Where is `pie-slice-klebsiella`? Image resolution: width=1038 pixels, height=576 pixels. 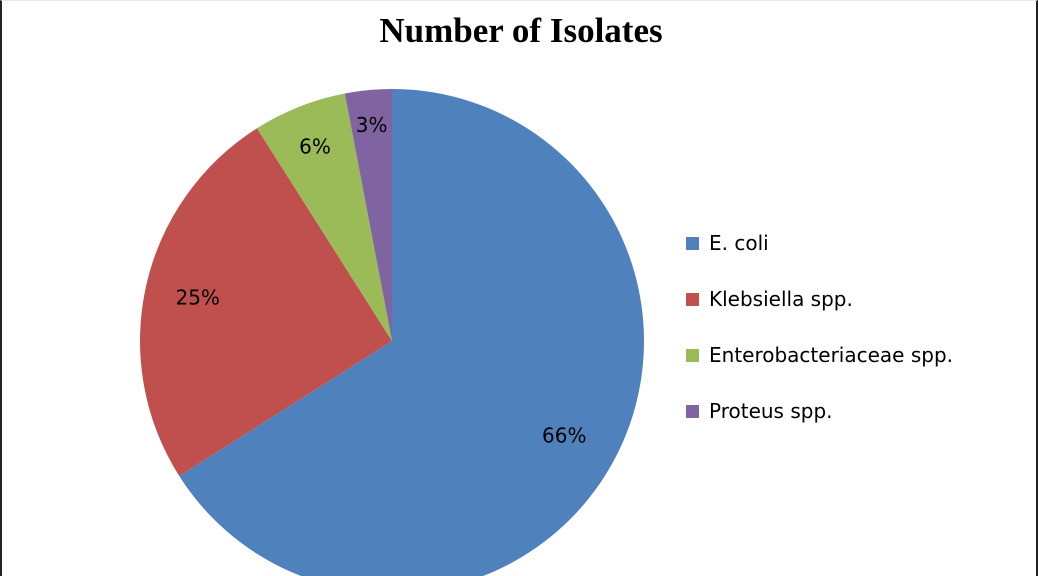 pie-slice-klebsiella is located at coordinates (266, 302).